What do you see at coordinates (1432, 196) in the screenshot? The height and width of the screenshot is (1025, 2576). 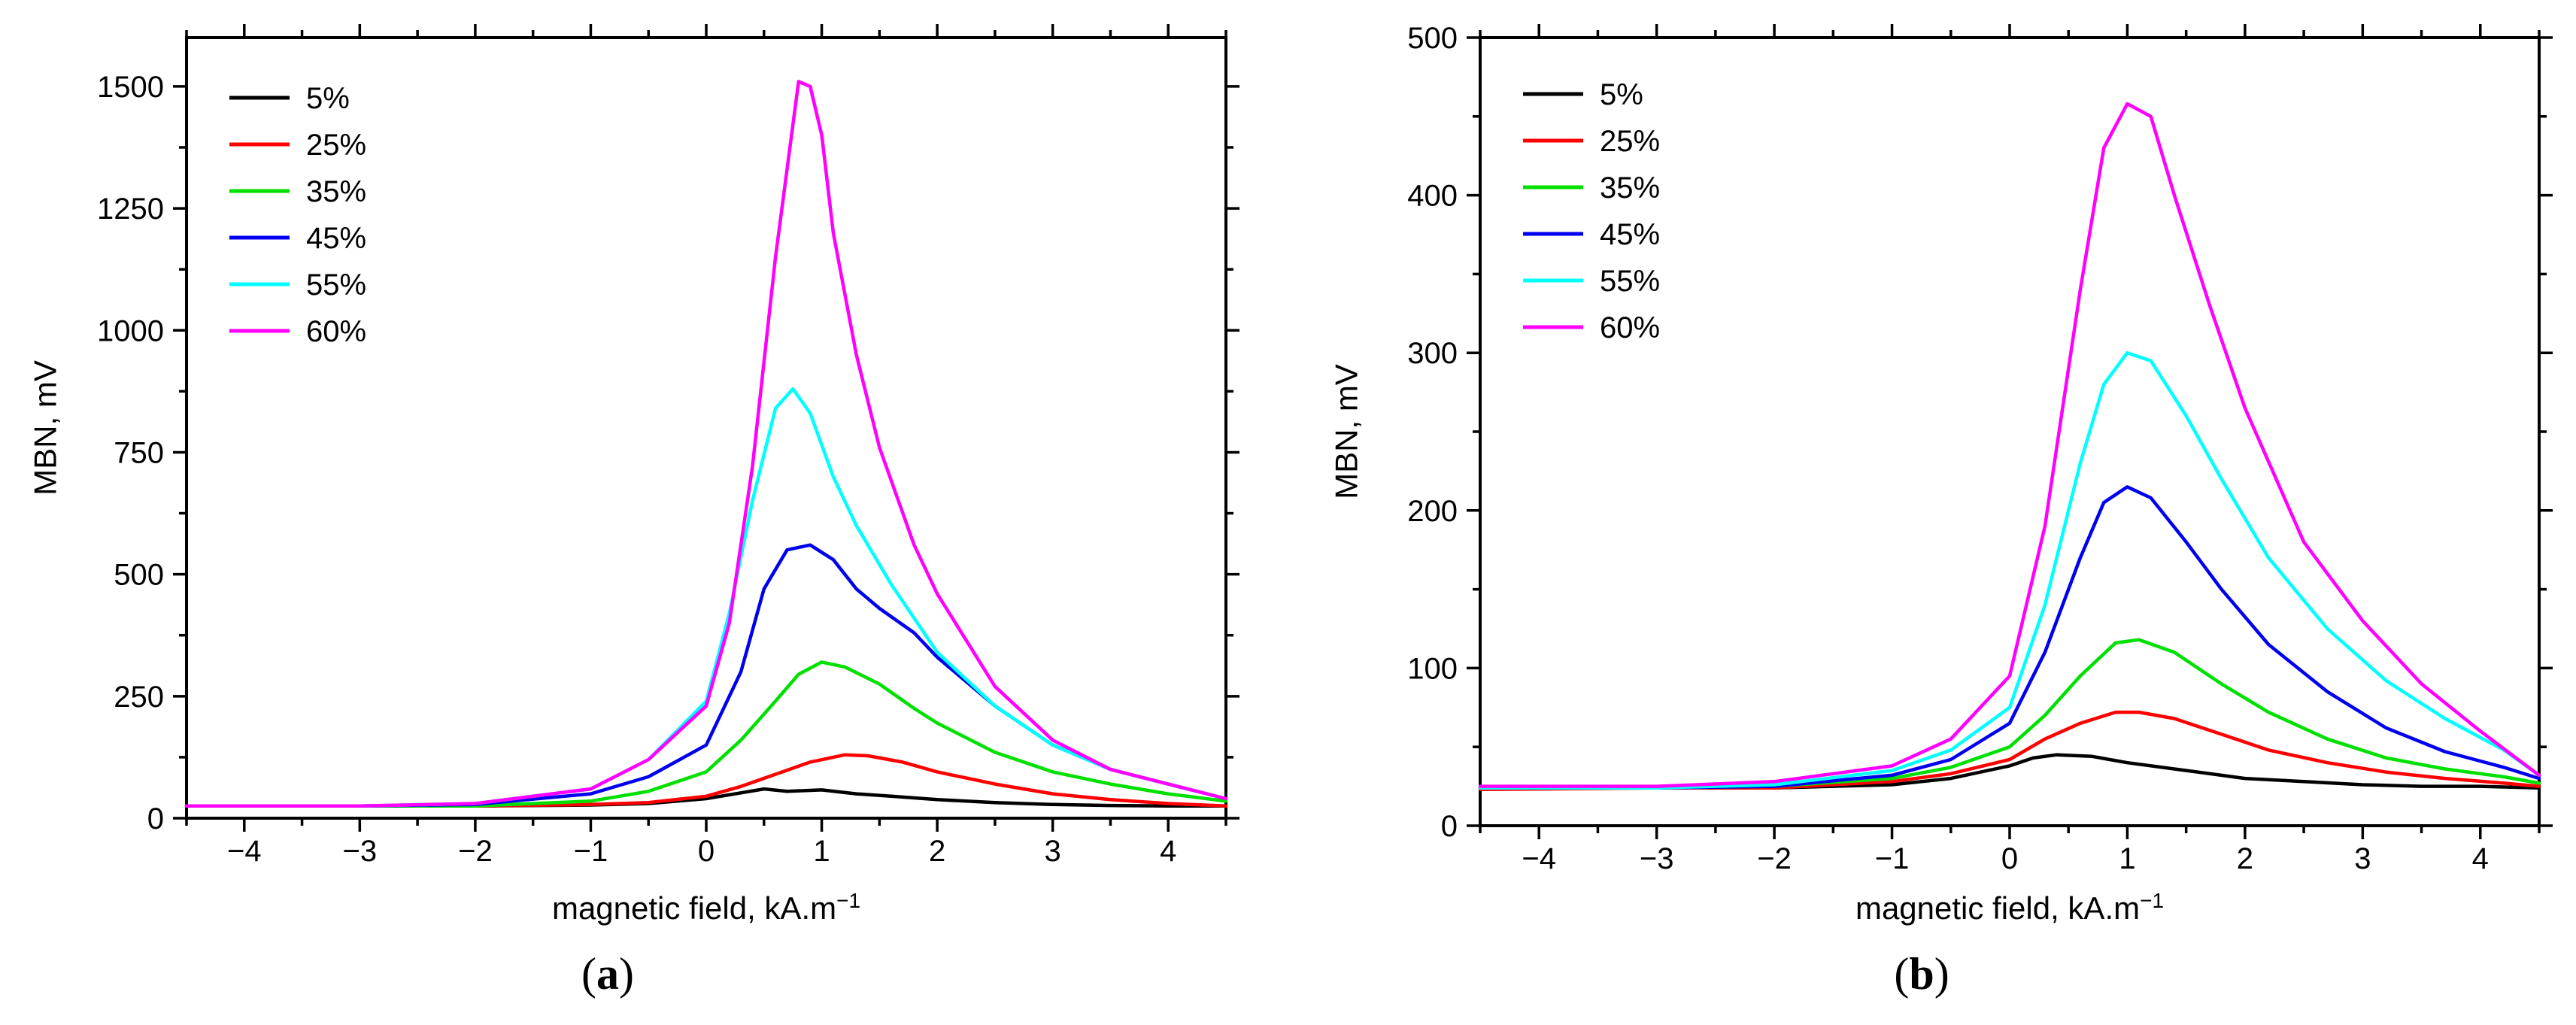 I see `y-tick-label: 400` at bounding box center [1432, 196].